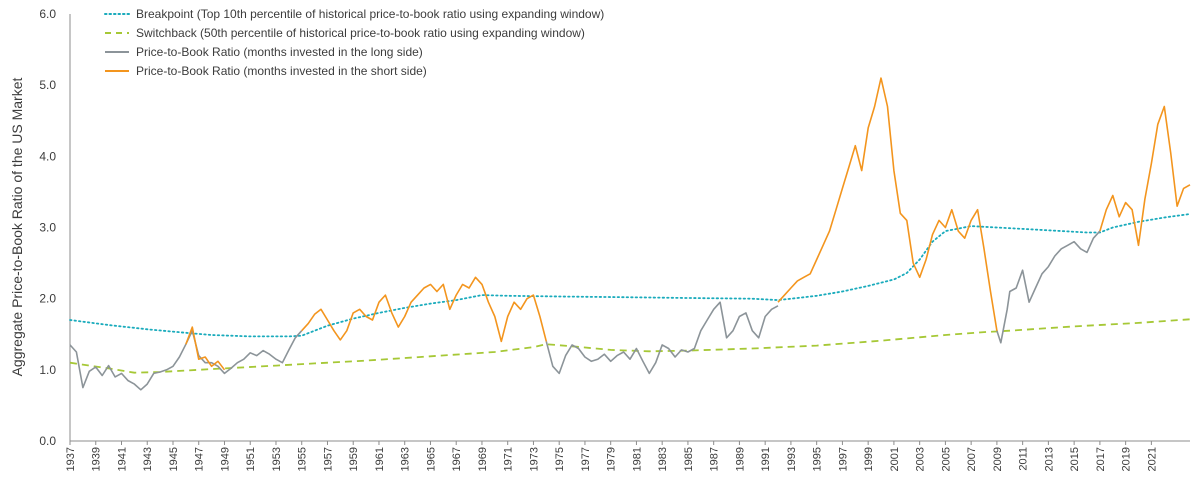  What do you see at coordinates (560, 459) in the screenshot?
I see `x-tick-label: 1975` at bounding box center [560, 459].